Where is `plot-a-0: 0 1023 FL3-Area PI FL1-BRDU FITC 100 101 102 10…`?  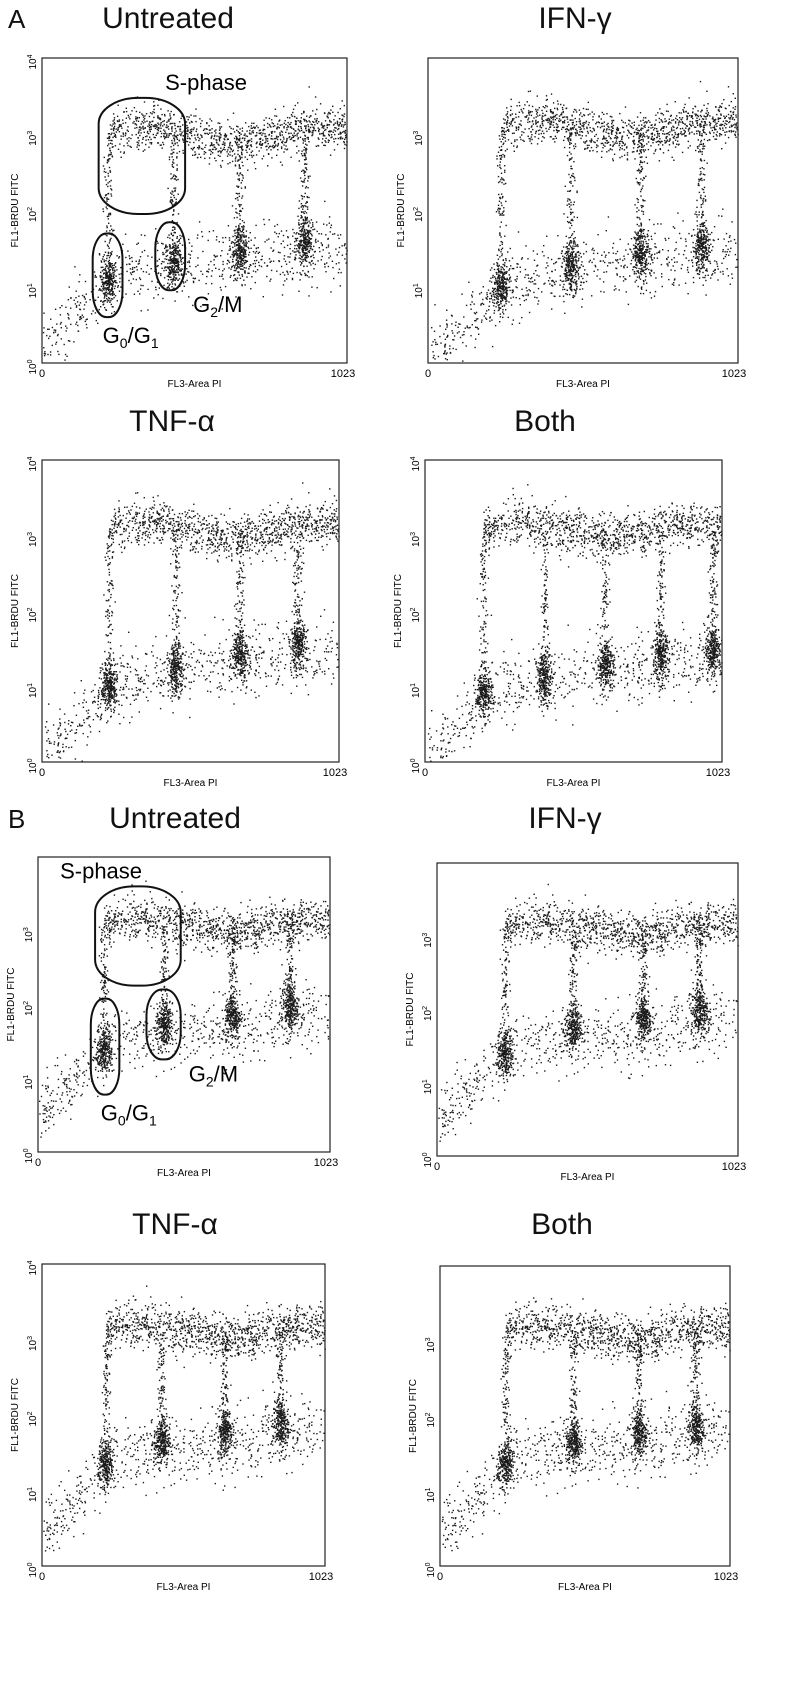 plot-a-0: 0 1023 FL3-Area PI FL1-BRDU FITC 100 101 102 10… is located at coordinates (182, 222).